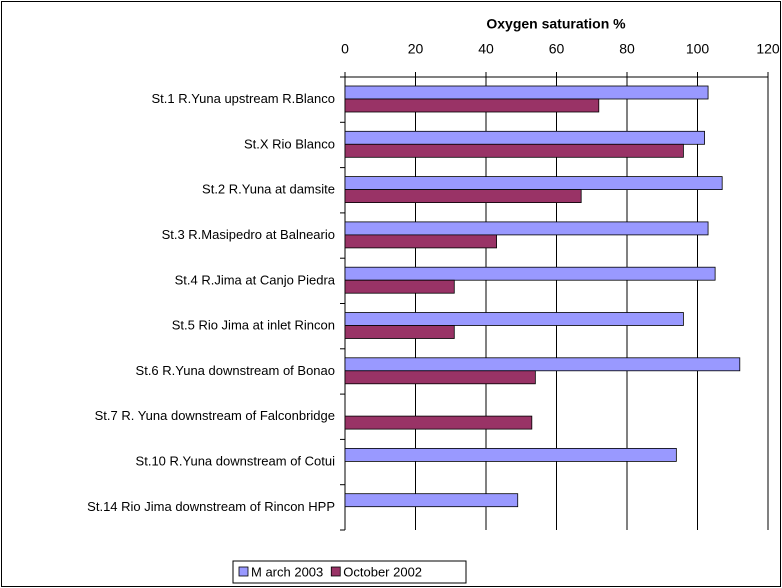 The image size is (782, 588). I want to click on y-tick-label: St.14 Rio Jima downstream of Rincon HPP, so click(211, 506).